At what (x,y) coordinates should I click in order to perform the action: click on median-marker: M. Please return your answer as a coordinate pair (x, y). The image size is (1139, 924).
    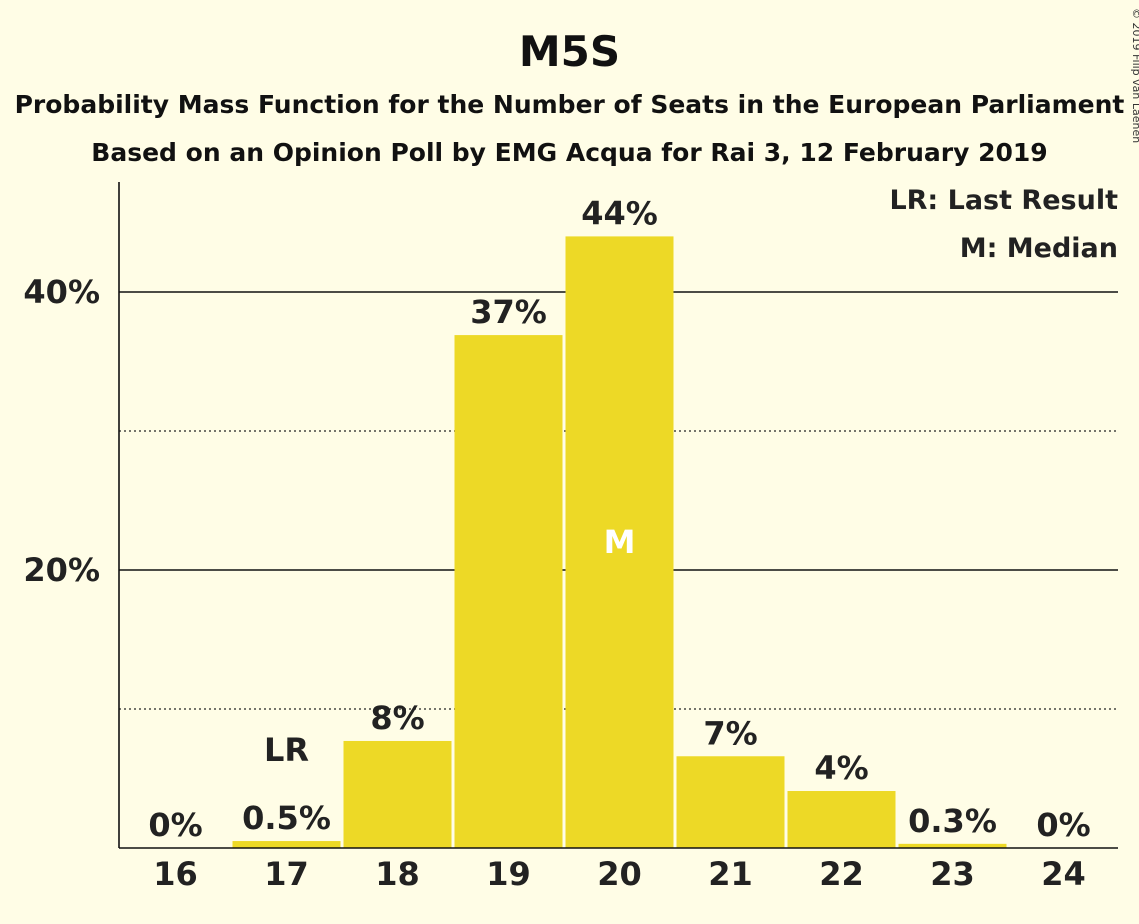
    Looking at the image, I should click on (620, 542).